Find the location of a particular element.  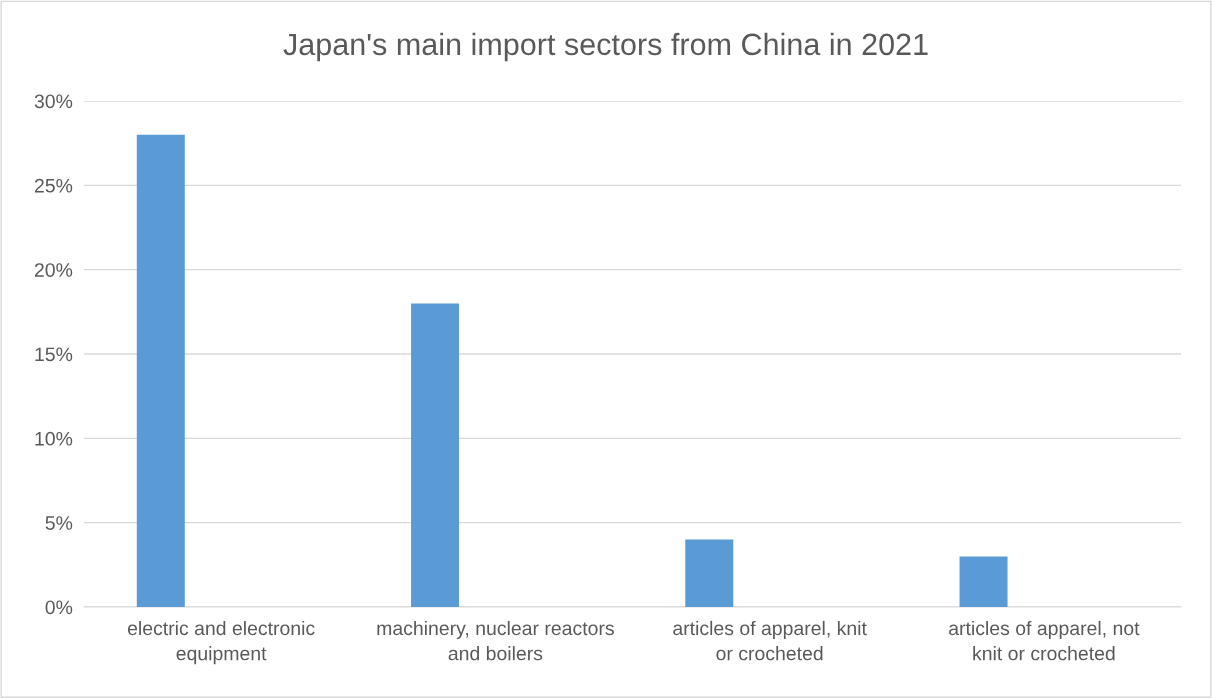

x-tick-label: articles of apparel, knit or crocheted is located at coordinates (770, 640).